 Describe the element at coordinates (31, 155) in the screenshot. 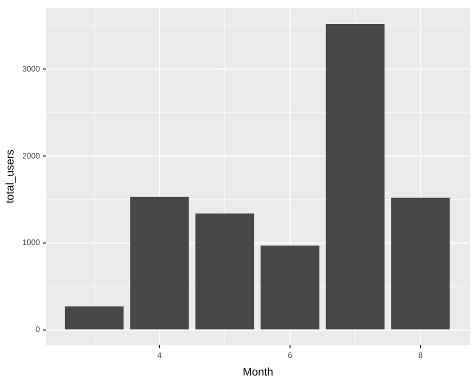

I see `y-tick-label: 2000` at that location.